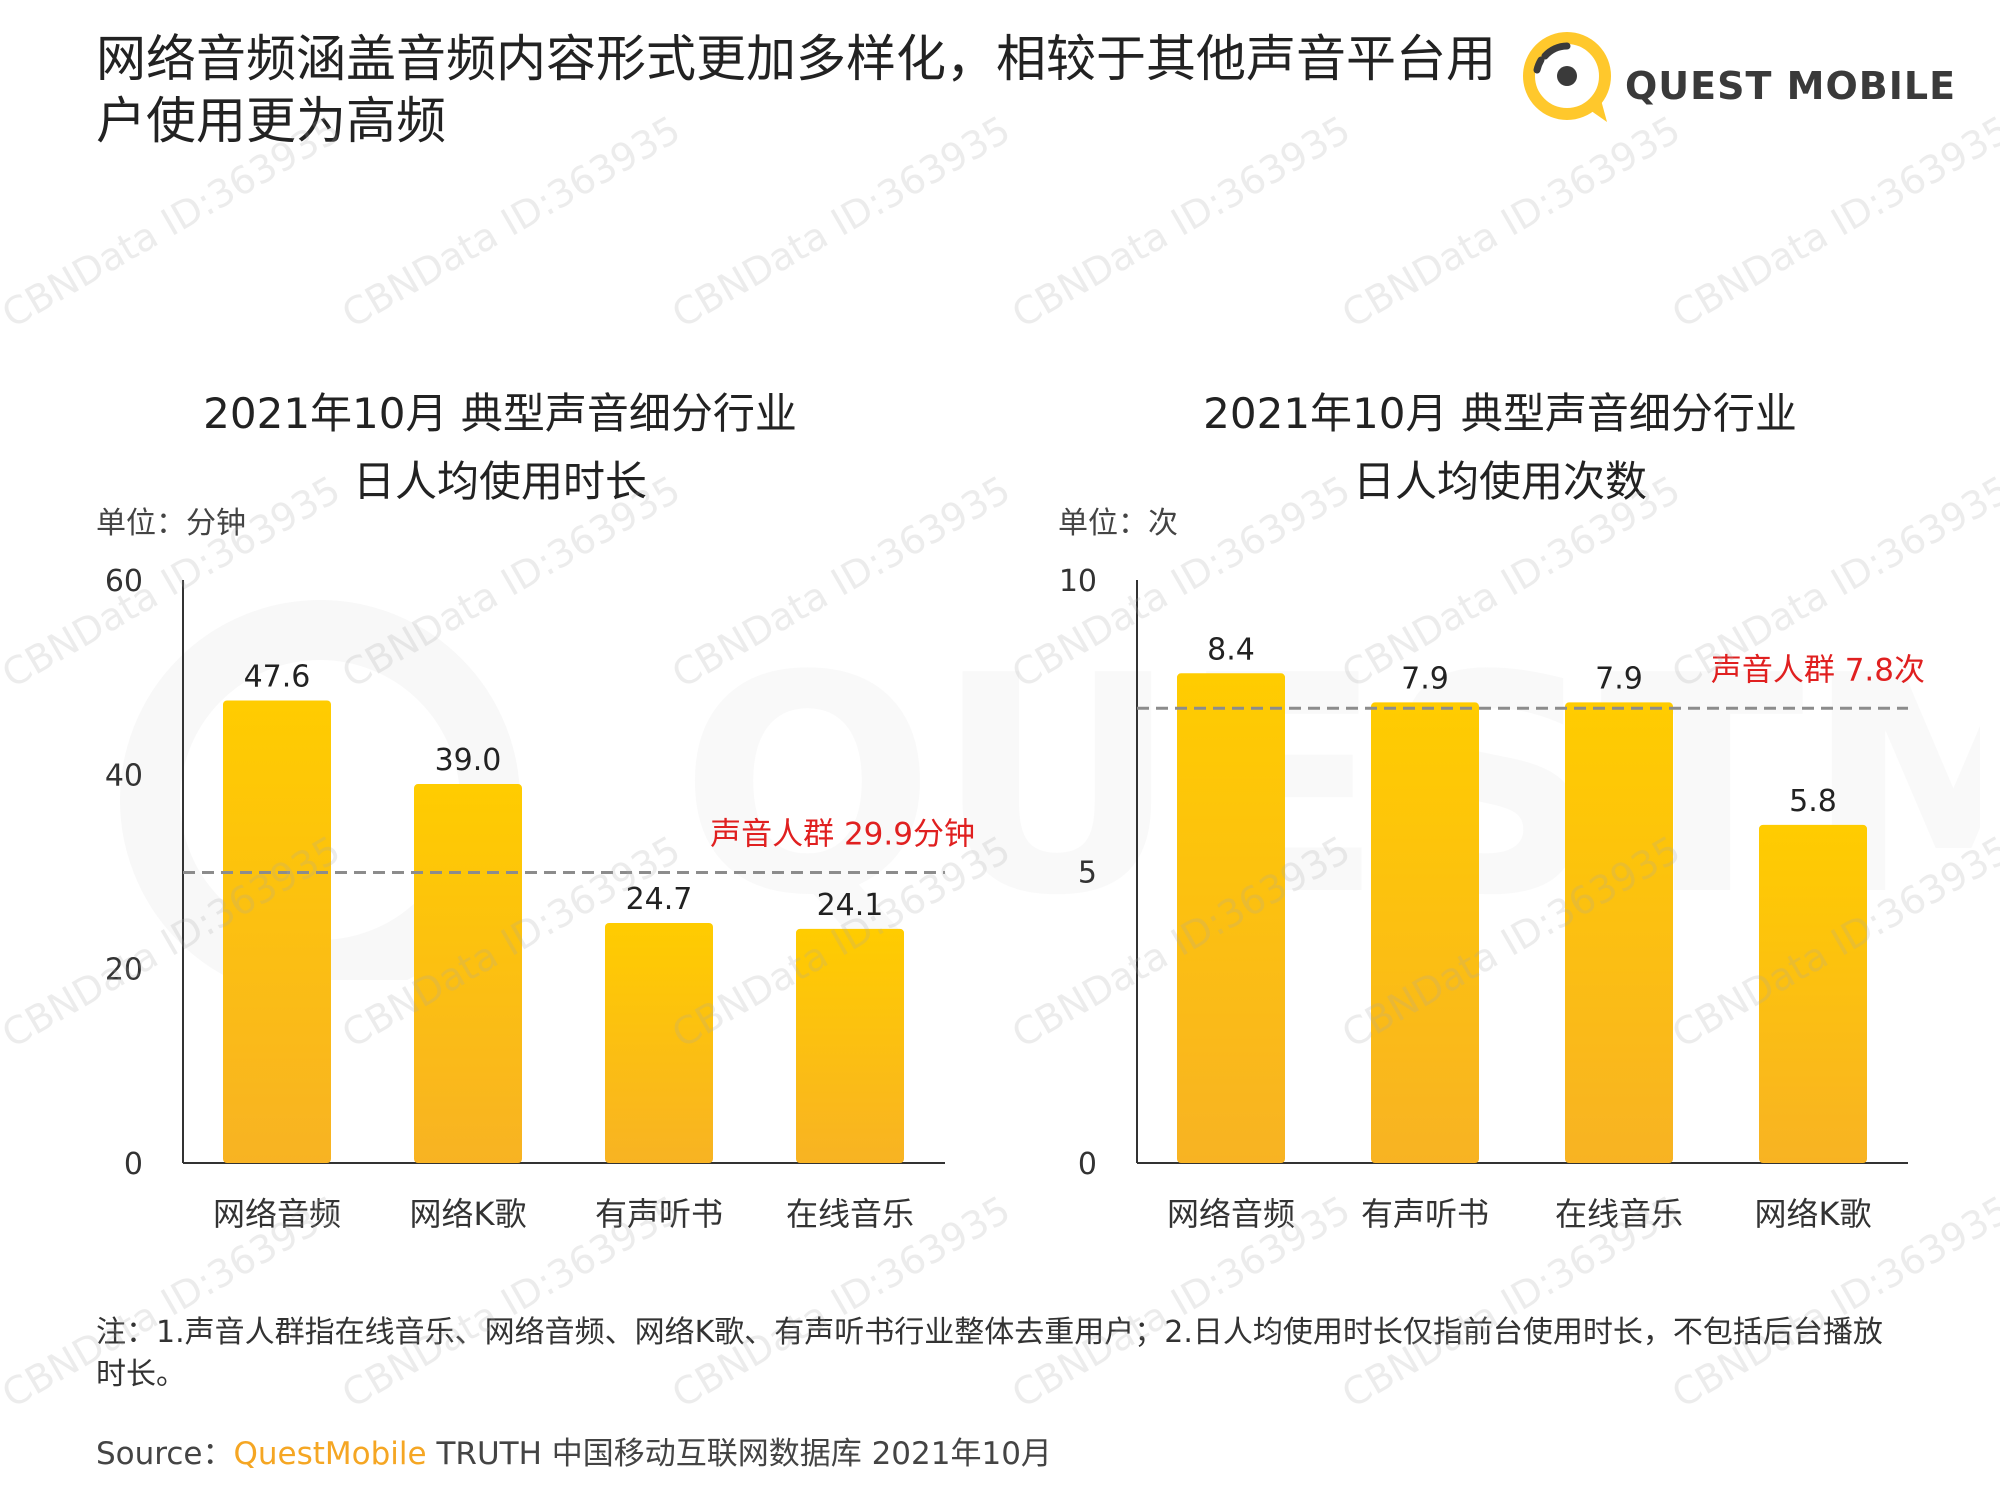 Image resolution: width=2000 pixels, height=1500 pixels. Describe the element at coordinates (659, 899) in the screenshot. I see `bar-value-label: 24.7` at that location.